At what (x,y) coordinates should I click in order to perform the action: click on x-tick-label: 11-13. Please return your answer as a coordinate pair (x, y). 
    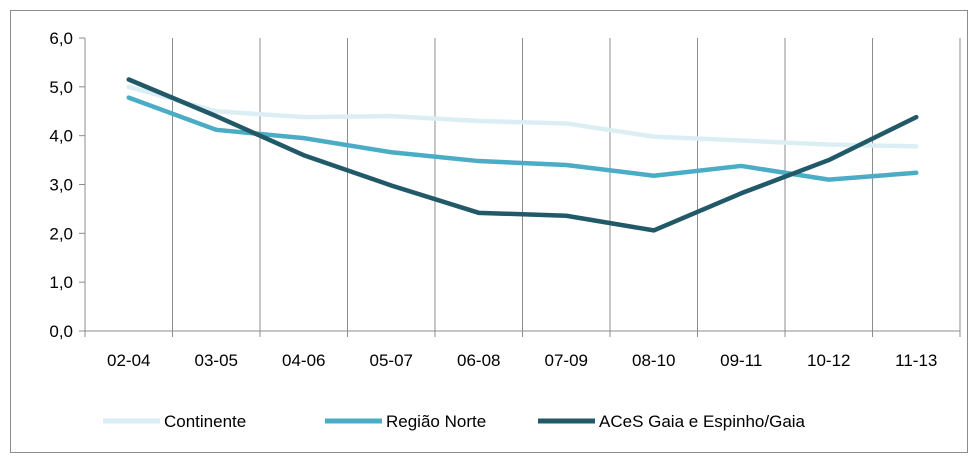
    Looking at the image, I should click on (916, 360).